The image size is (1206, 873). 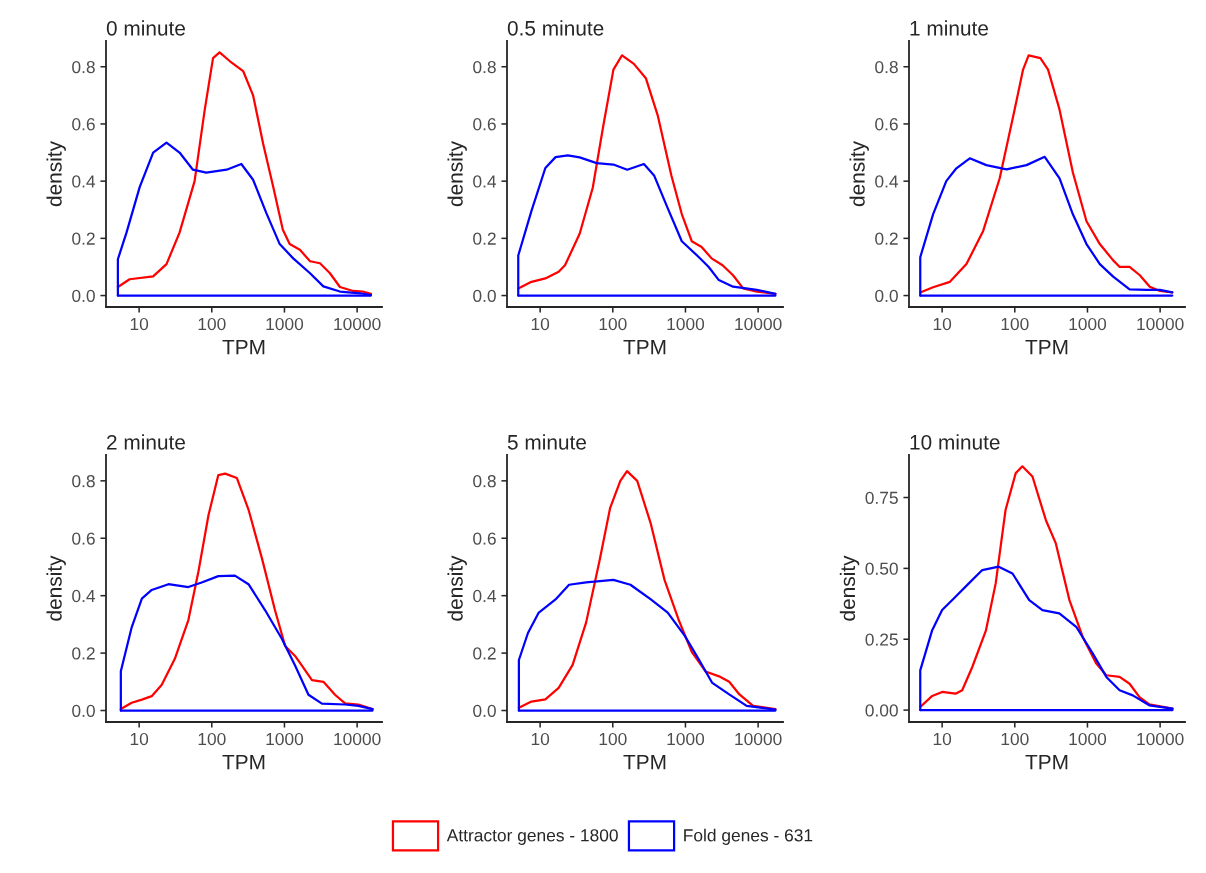 I want to click on chart-title: 10 minute, so click(x=955, y=442).